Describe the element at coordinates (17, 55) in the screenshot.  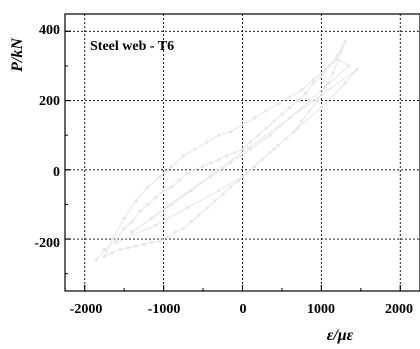
I see `y-axis-label: P/kN` at that location.